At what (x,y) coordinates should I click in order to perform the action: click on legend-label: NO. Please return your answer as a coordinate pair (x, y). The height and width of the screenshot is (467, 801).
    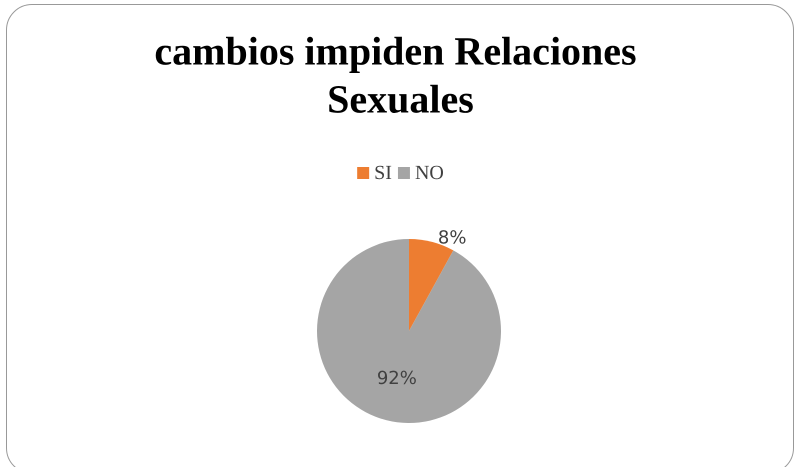
    Looking at the image, I should click on (429, 173).